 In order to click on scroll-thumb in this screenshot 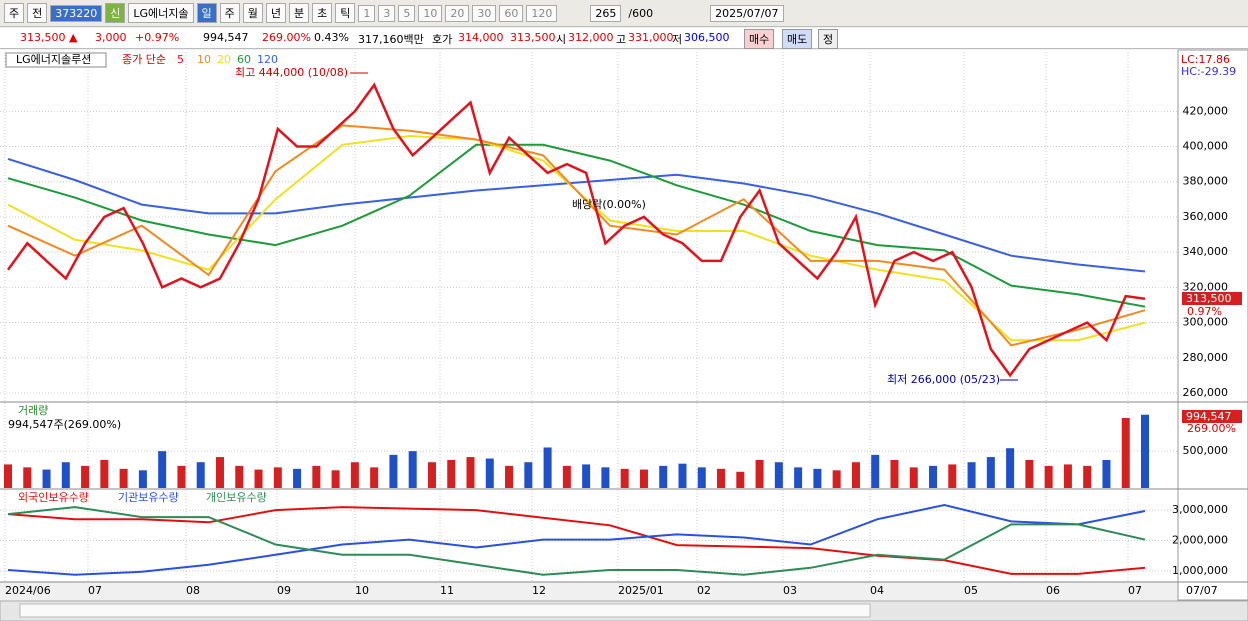, I will do `click(445, 610)`.